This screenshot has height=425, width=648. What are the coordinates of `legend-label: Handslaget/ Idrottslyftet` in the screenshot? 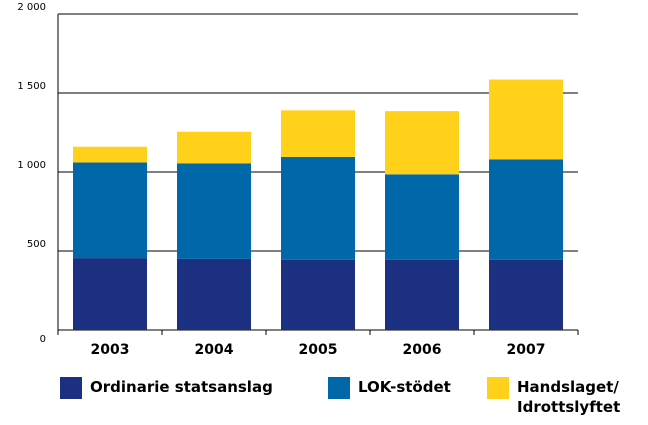 It's located at (569, 397).